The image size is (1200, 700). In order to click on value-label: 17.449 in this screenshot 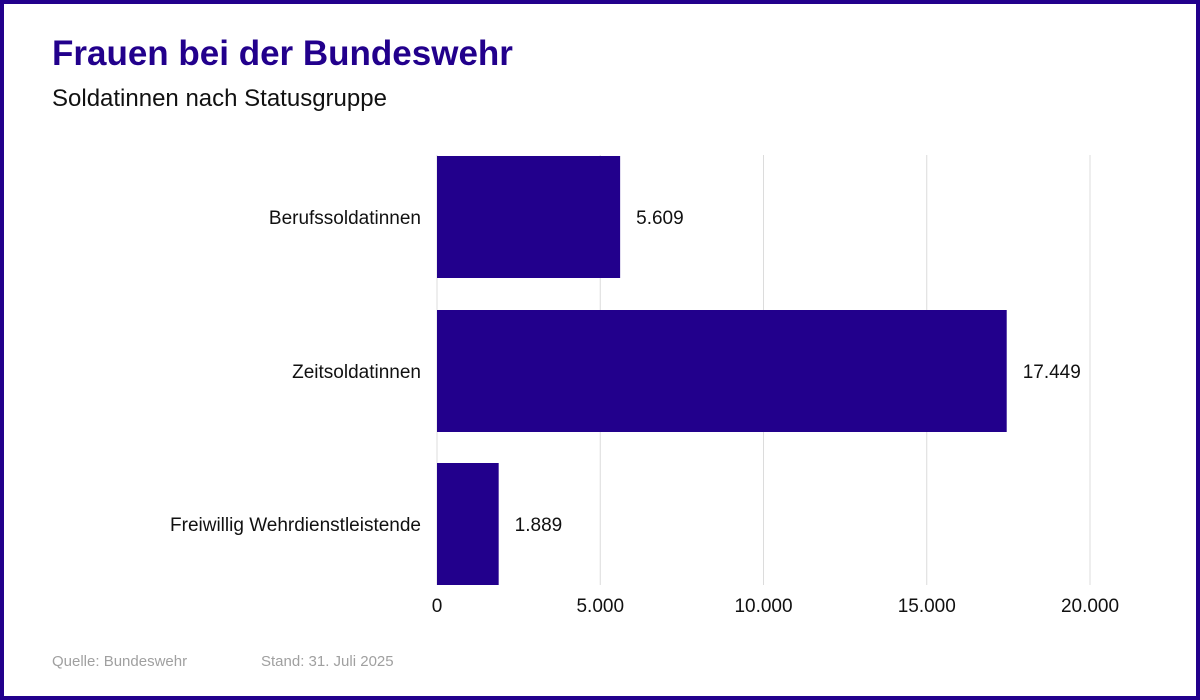, I will do `click(1052, 372)`.